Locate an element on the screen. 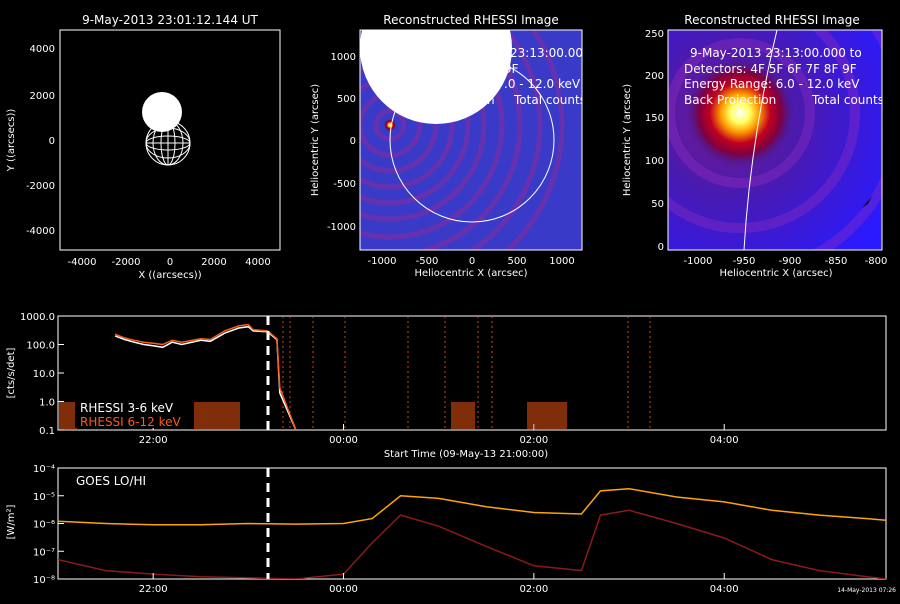  ts2-xtick-label: 04:00 is located at coordinates (724, 589).